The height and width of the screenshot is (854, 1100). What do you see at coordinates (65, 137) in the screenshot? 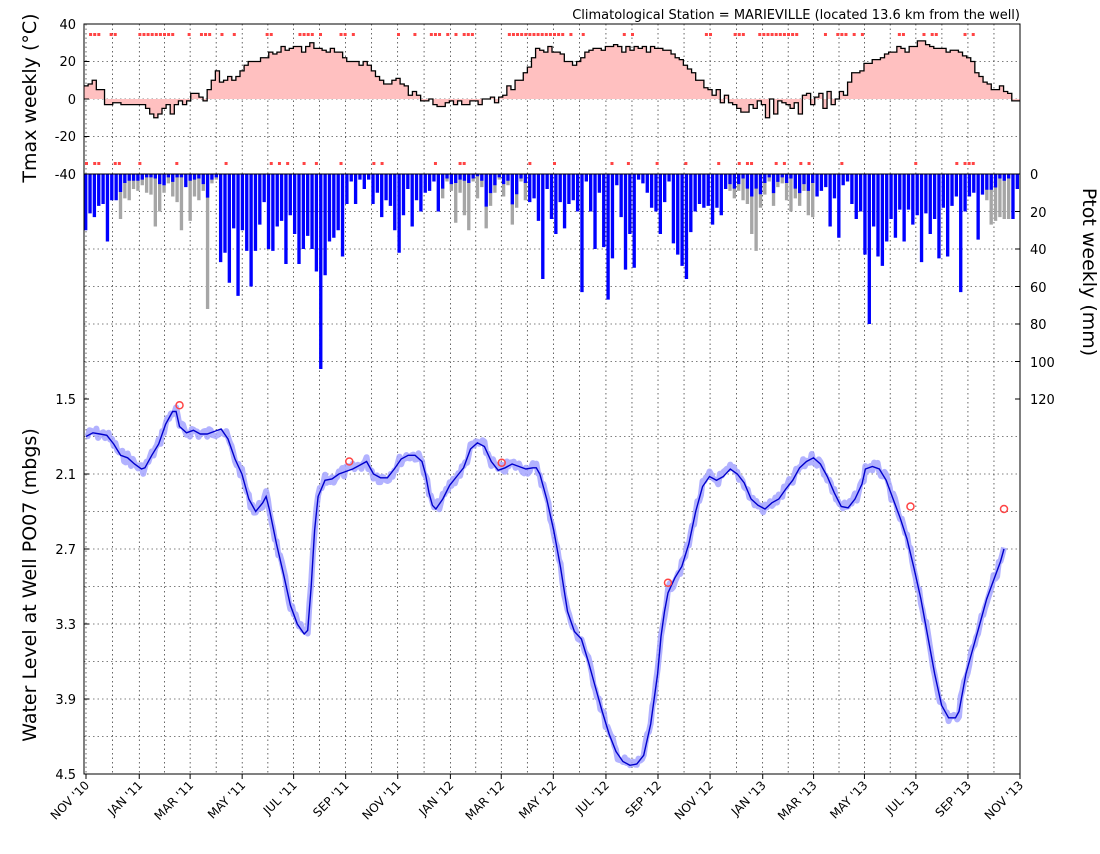
I see `tmax-ytick: -20` at bounding box center [65, 137].